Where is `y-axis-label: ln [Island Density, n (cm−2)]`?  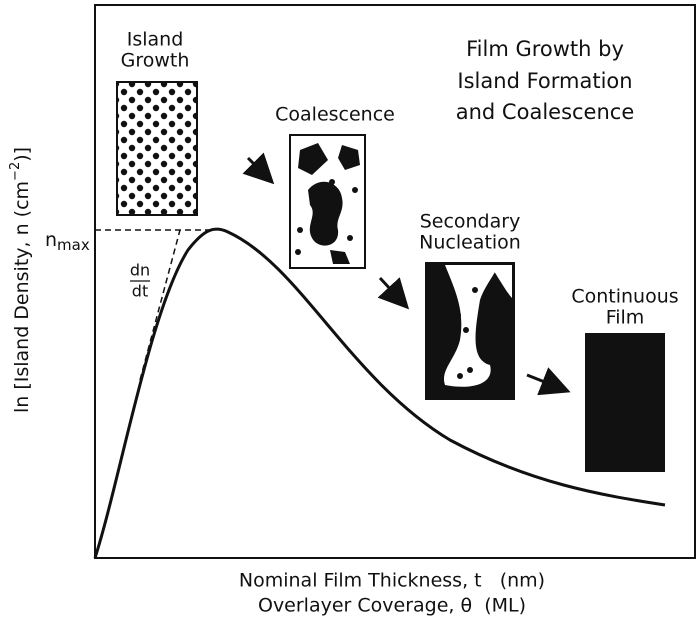
y-axis-label: ln [Island Density, n (cm−2)] is located at coordinates (20, 280).